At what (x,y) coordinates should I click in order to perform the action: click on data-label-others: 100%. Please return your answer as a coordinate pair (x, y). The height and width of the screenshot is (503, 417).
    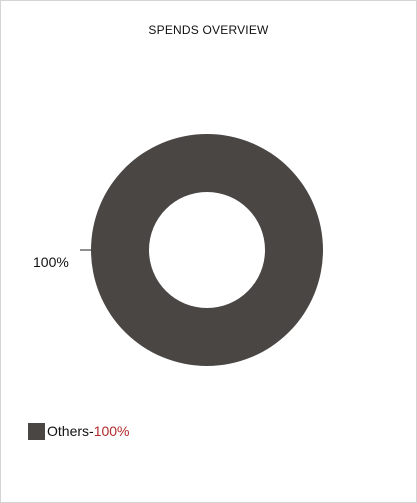
    Looking at the image, I should click on (51, 262).